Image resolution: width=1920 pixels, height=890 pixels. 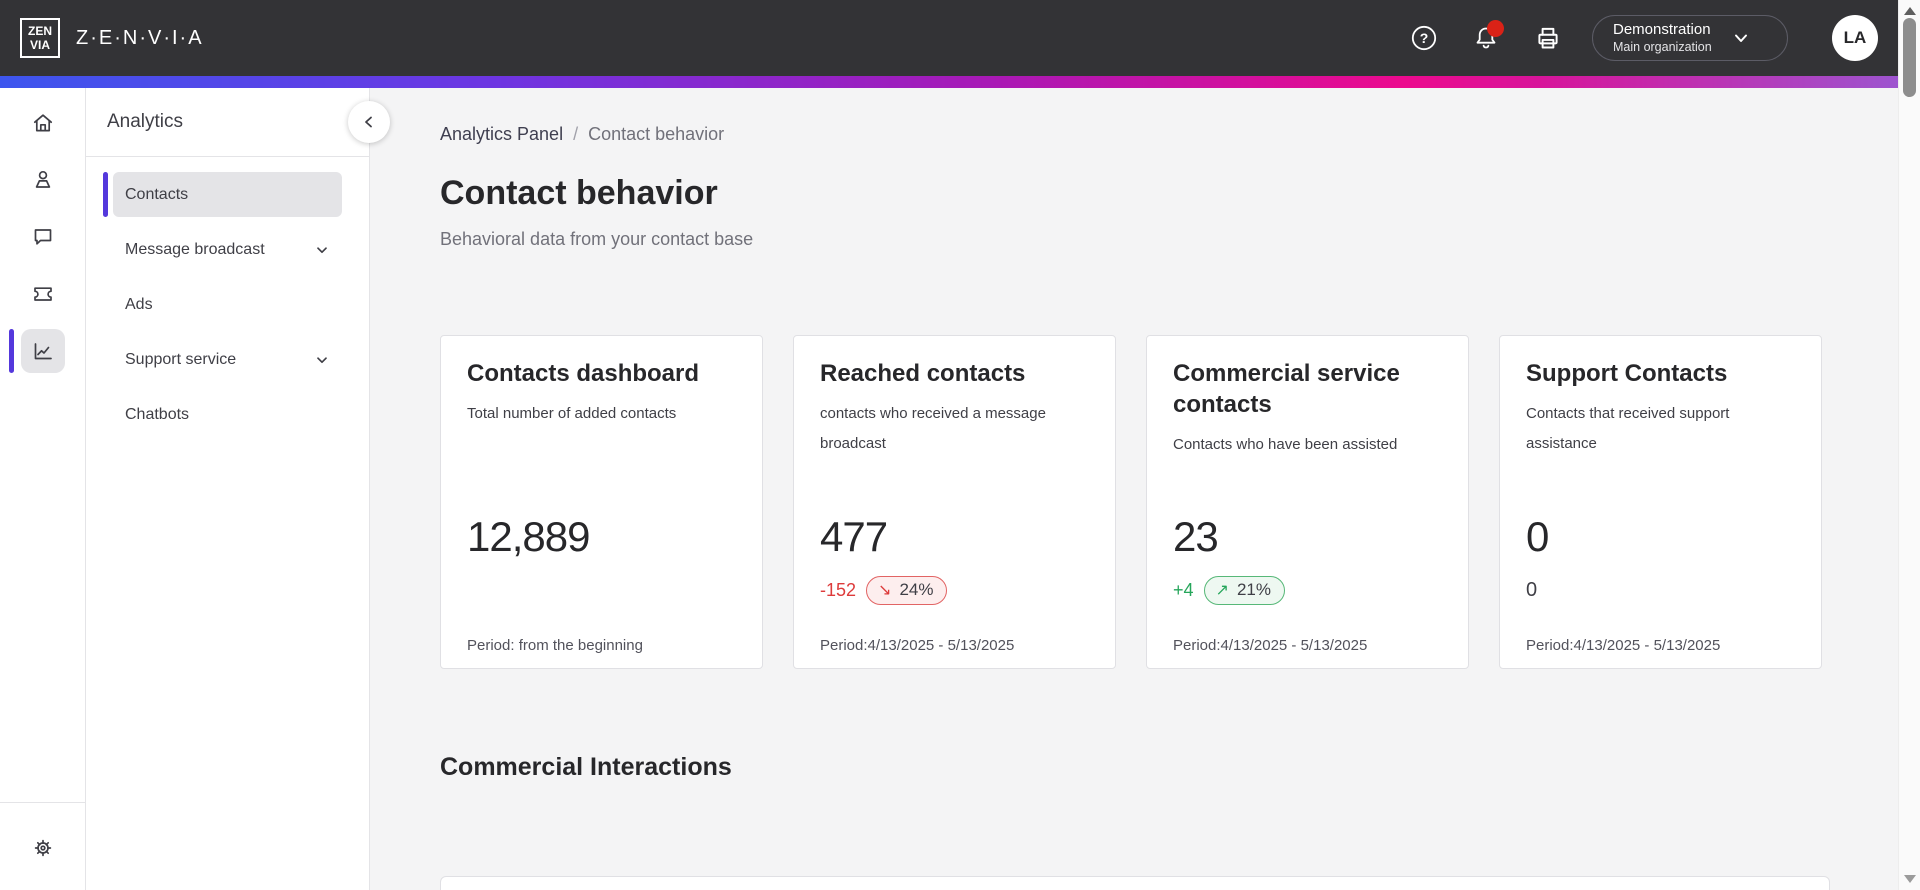 I want to click on section-title-commercial-interactions: Commercial Interactions, so click(x=586, y=767).